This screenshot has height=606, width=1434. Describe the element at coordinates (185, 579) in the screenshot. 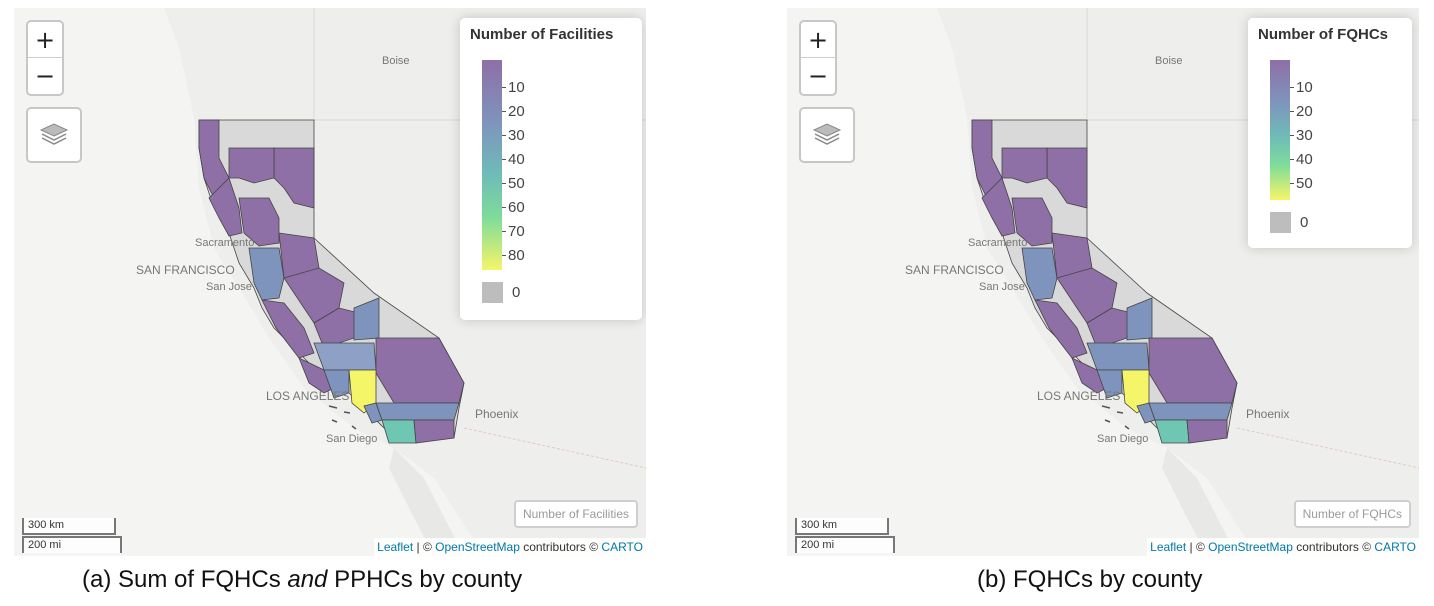

I see `caption-a-prefix: (a) Sum of FQHCs` at that location.